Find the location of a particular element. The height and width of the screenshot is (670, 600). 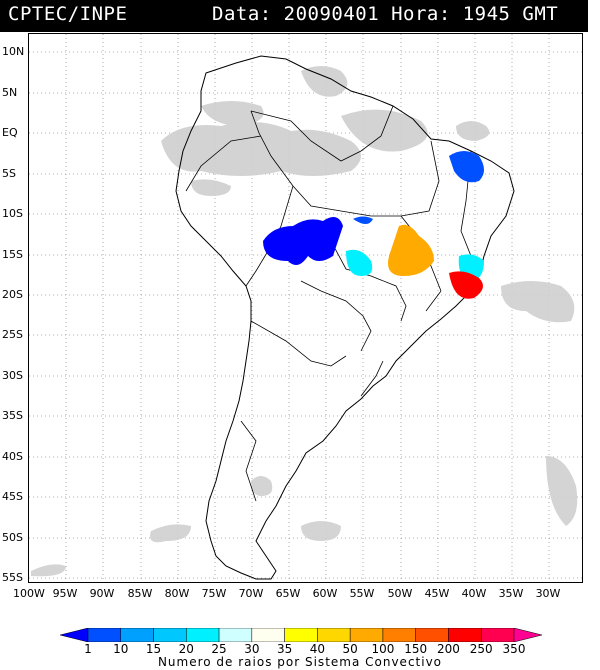

color-legend-bar is located at coordinates (301, 635).